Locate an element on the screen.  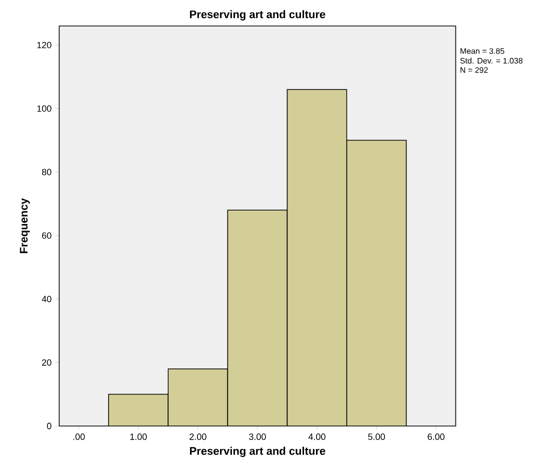
y-tick-label: 120 is located at coordinates (44, 45).